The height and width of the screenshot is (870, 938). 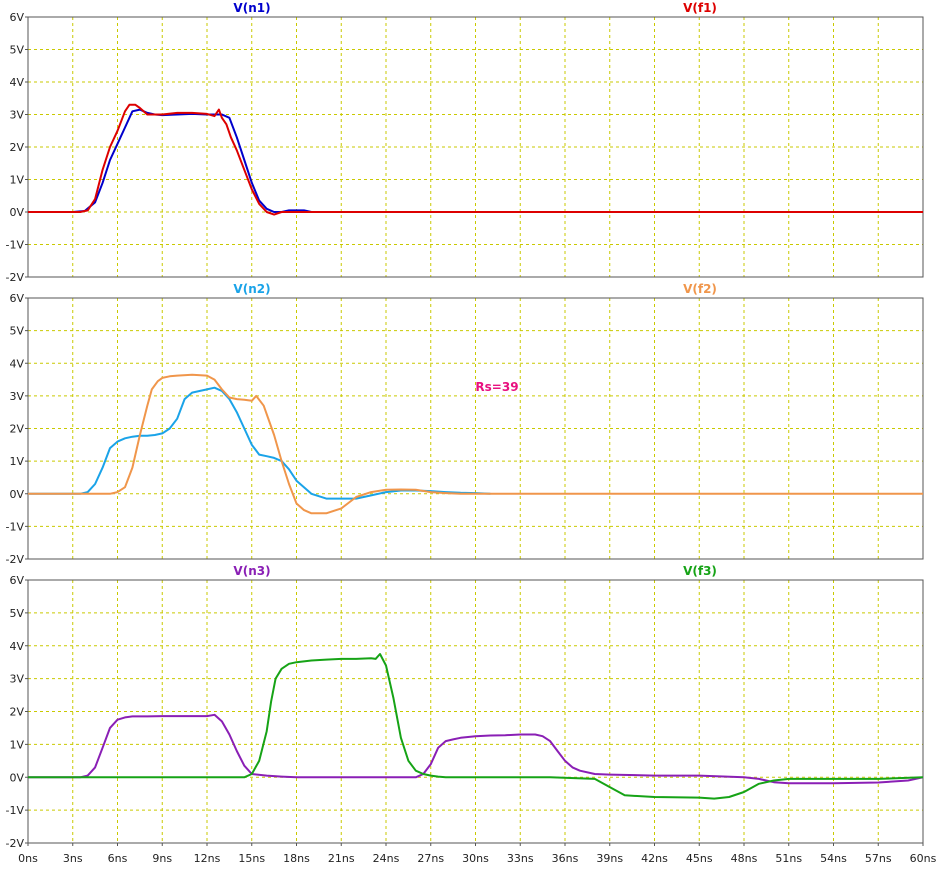 What do you see at coordinates (700, 8) in the screenshot?
I see `trace-label: V(f1)` at bounding box center [700, 8].